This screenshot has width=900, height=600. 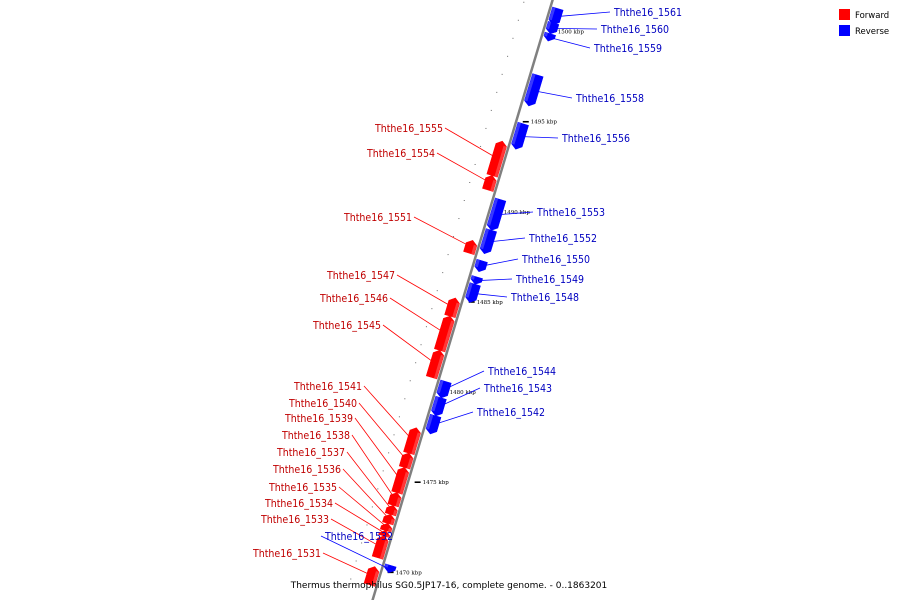 I want to click on gene-label-ththe16_1541: Ththe16_1541, so click(x=327, y=387).